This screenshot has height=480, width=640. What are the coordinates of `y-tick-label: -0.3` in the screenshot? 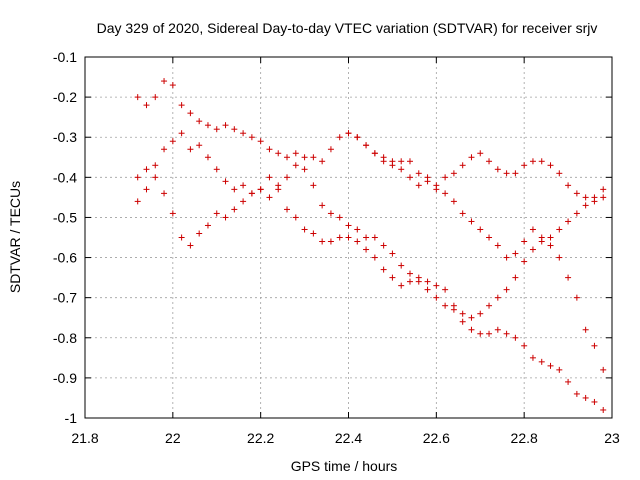 It's located at (65, 137).